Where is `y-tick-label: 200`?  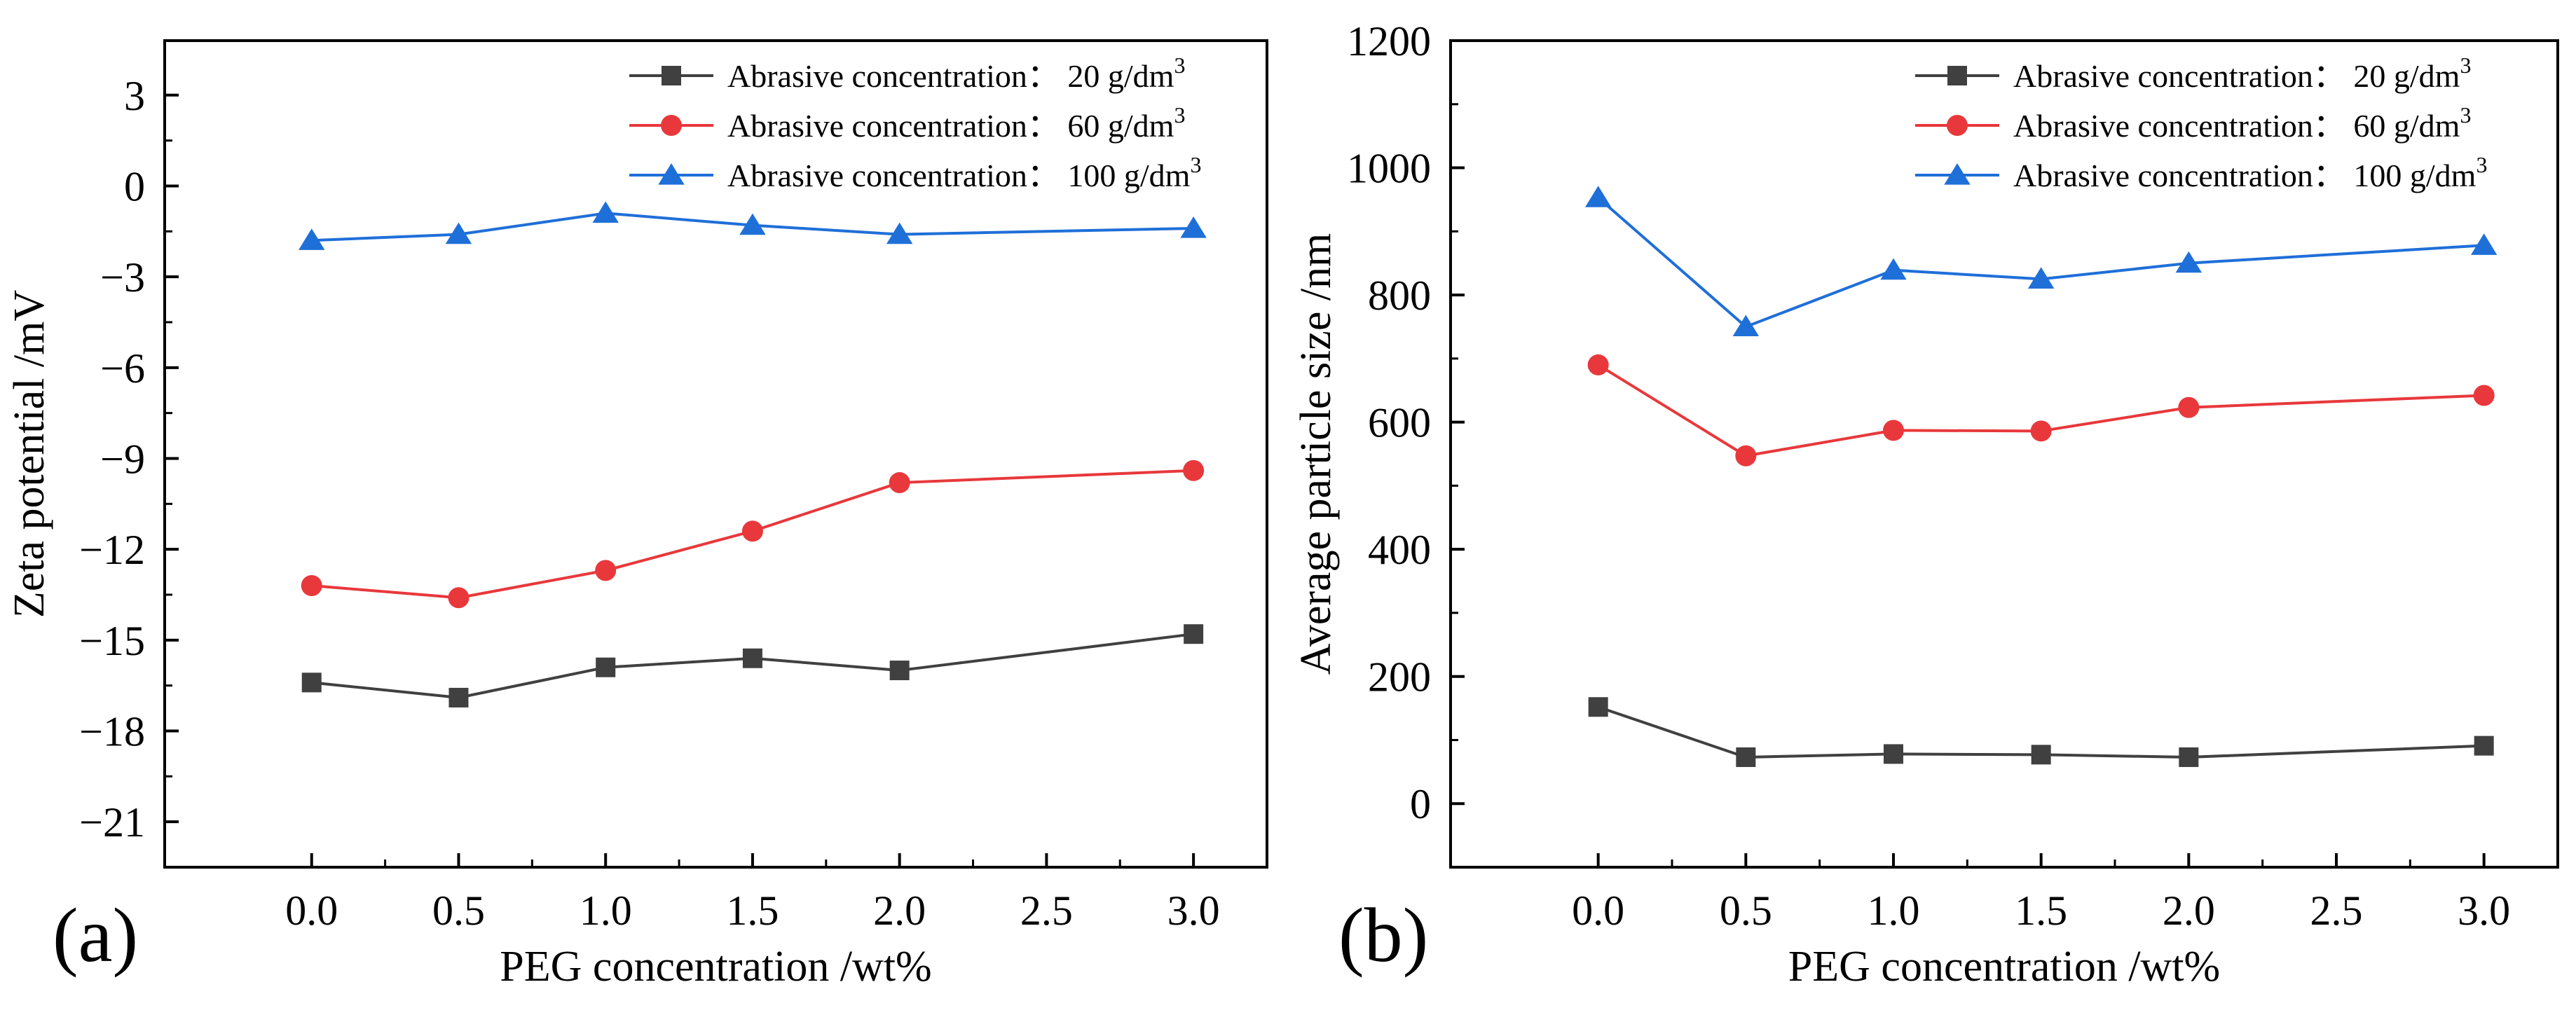 y-tick-label: 200 is located at coordinates (1399, 677).